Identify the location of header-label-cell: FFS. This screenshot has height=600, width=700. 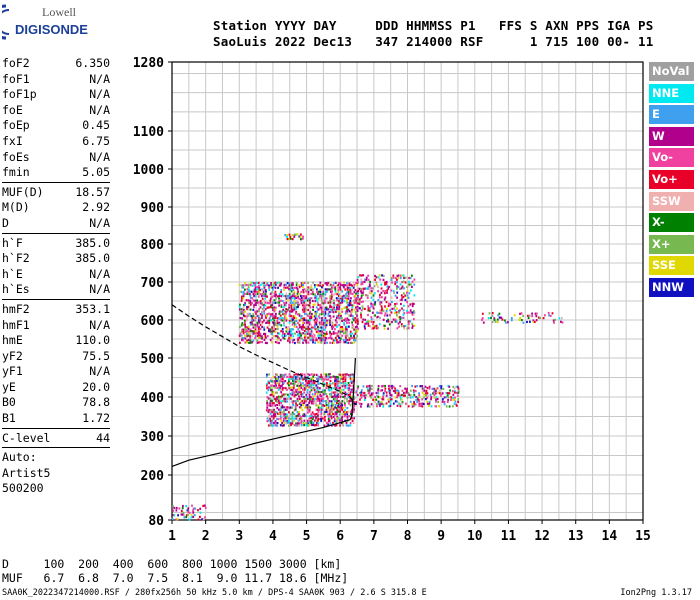
(514, 25).